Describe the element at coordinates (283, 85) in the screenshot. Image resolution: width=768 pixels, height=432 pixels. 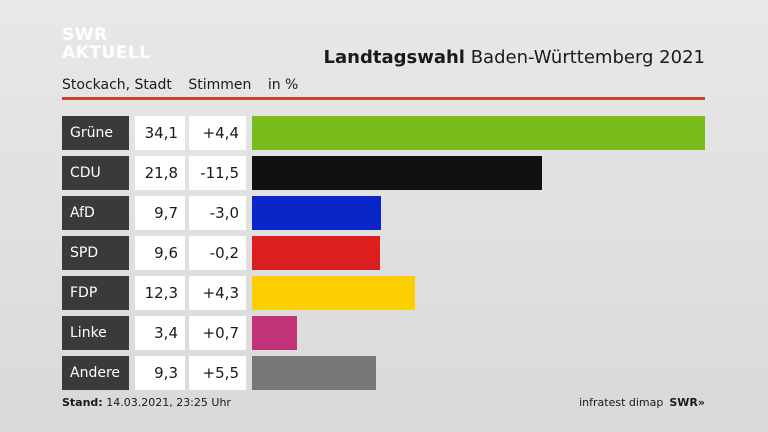
I see `unit-label: in %` at that location.